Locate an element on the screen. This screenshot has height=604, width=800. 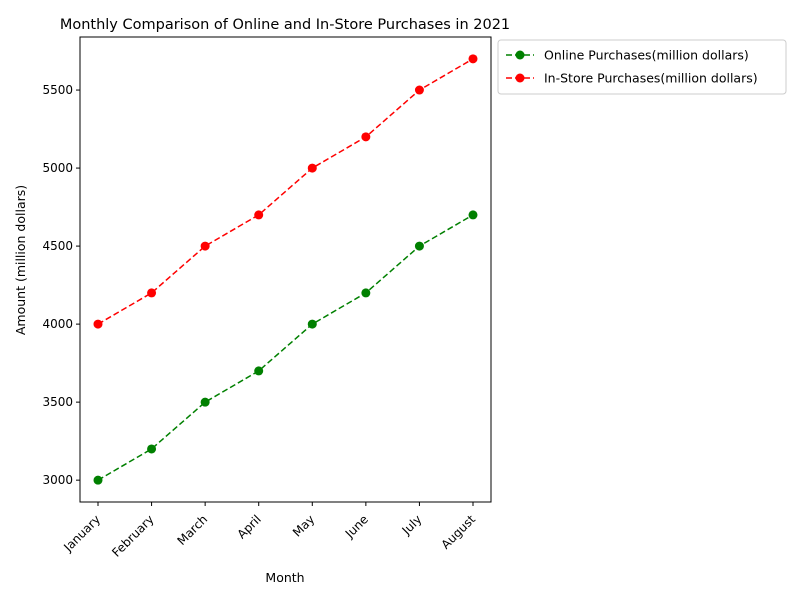
y-axis-label: Amount (million dollars) is located at coordinates (20, 260).